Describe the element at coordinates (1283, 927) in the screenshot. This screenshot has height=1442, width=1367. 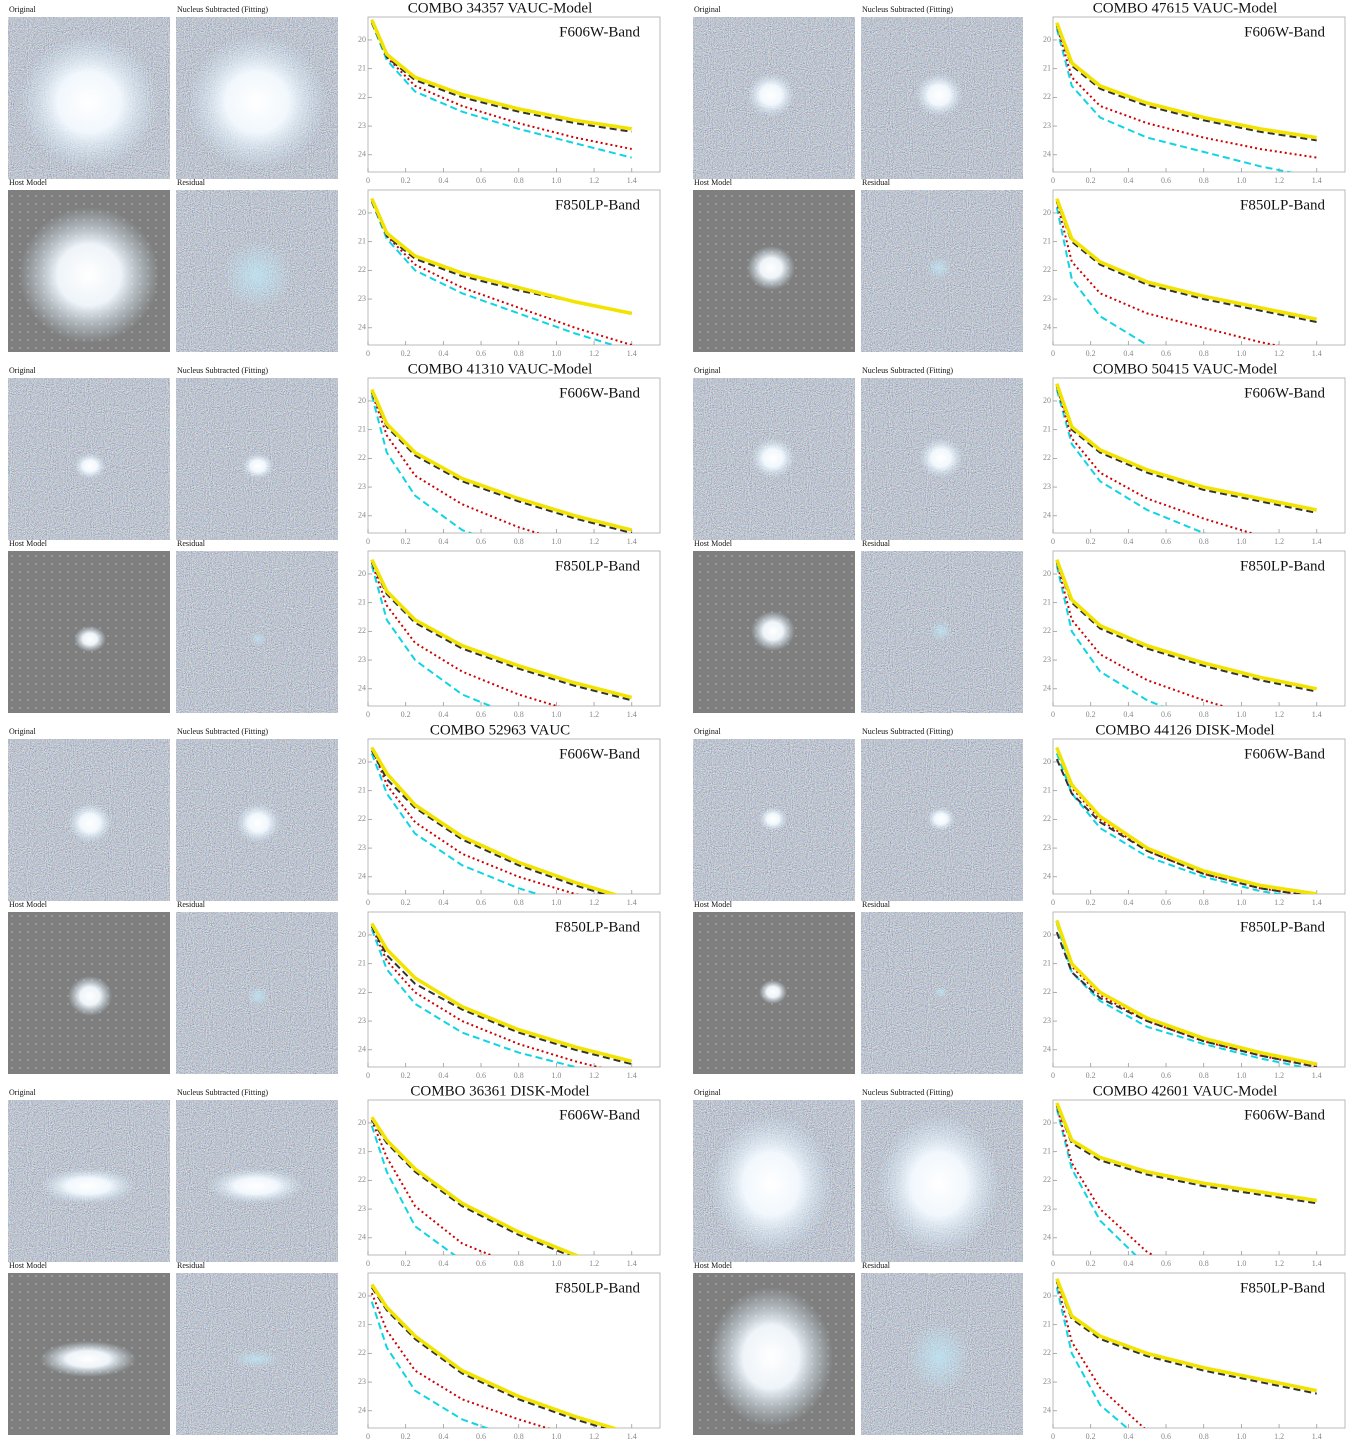
I see `band-label: F850LP-Band` at that location.